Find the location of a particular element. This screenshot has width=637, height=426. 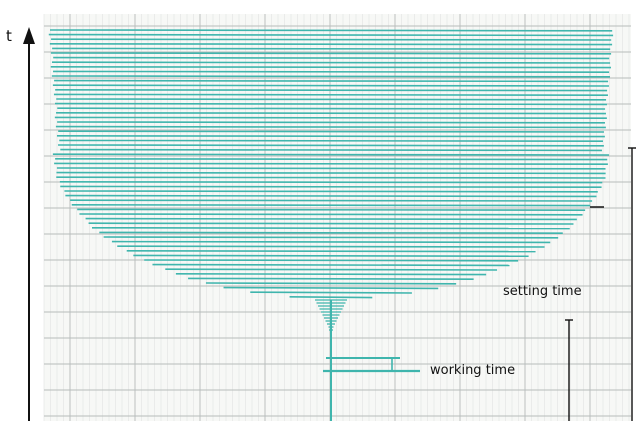

working-time-label: working time is located at coordinates (473, 370).